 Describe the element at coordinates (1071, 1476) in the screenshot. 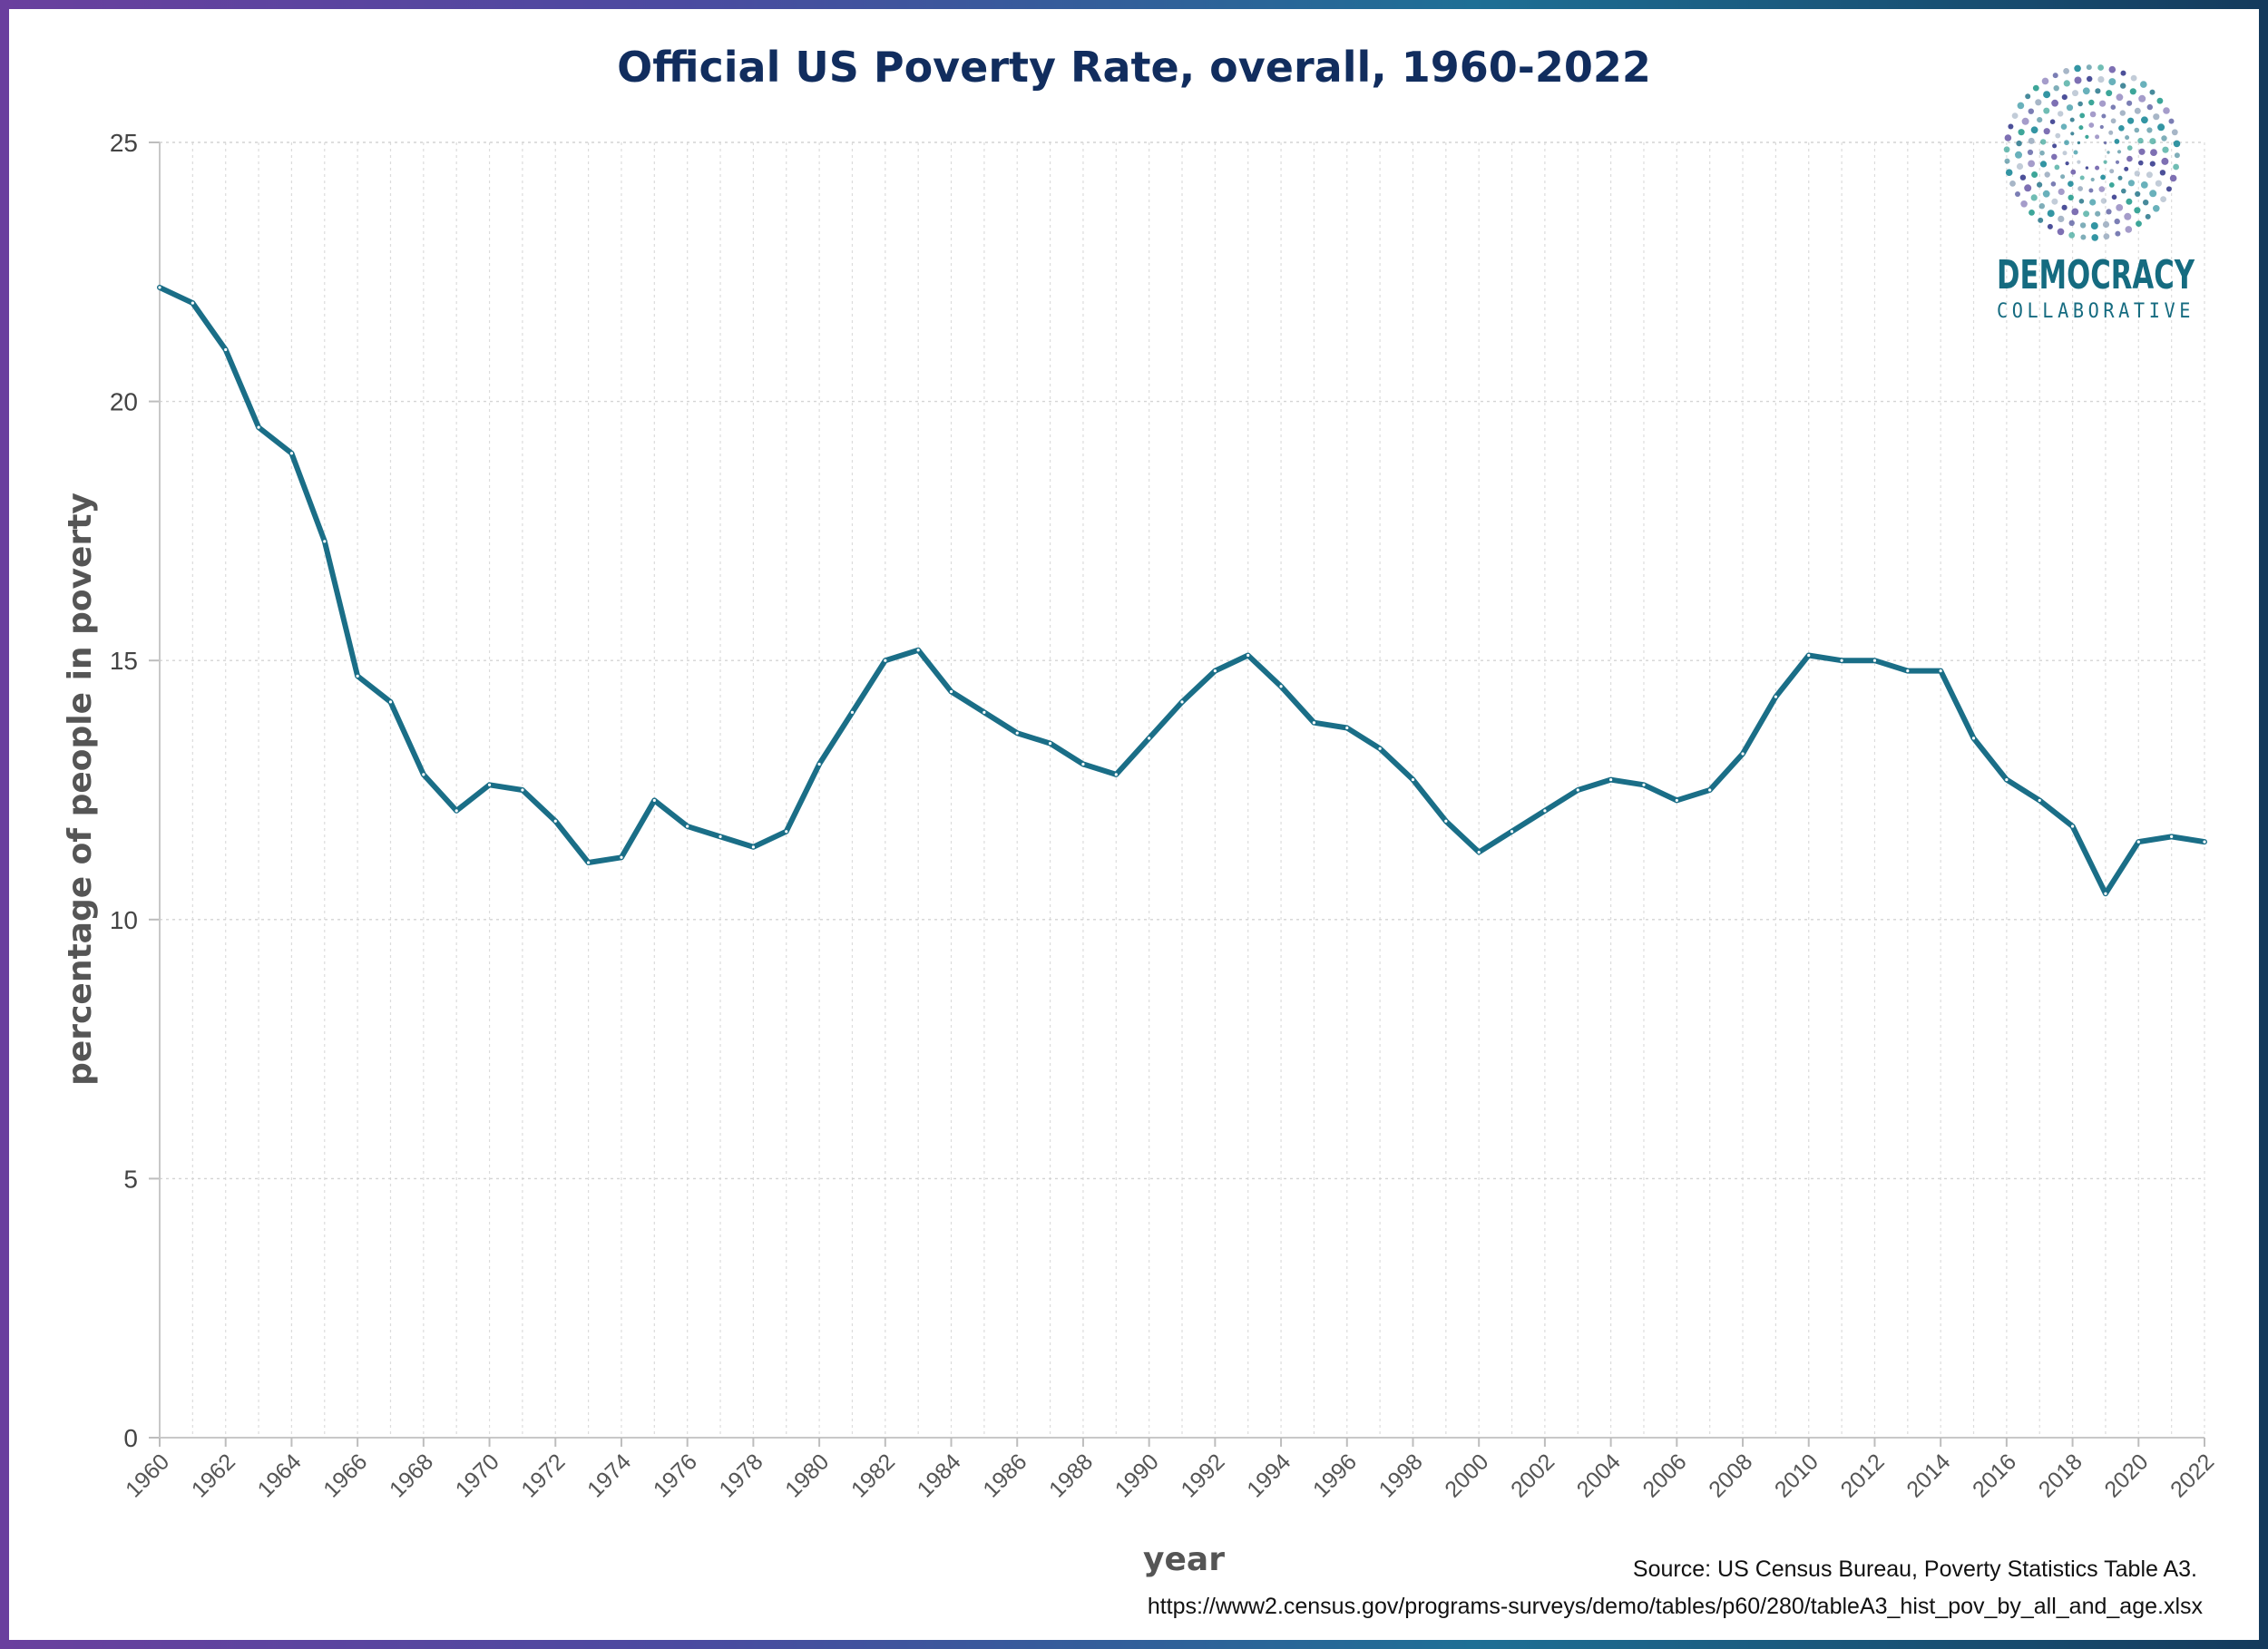

I see `x-tick-label: 1988` at that location.